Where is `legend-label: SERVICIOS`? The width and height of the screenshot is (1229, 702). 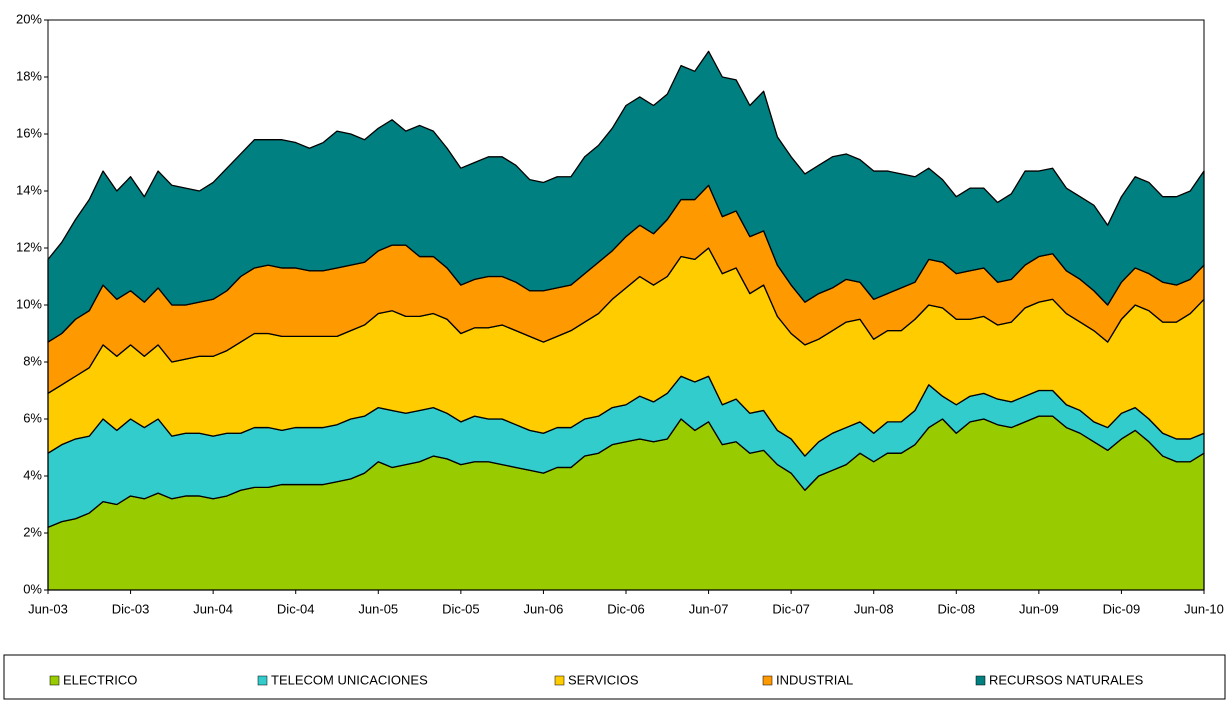 legend-label: SERVICIOS is located at coordinates (603, 679).